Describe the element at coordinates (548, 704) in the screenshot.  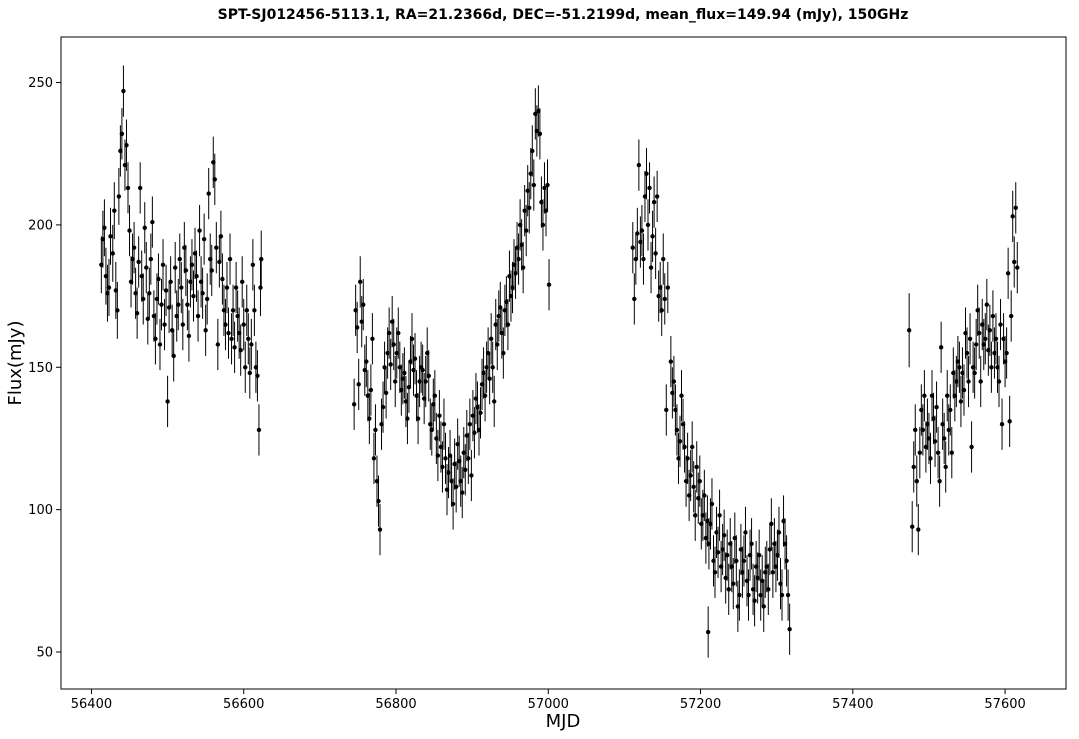
I see `x-tick-label: 57000` at that location.